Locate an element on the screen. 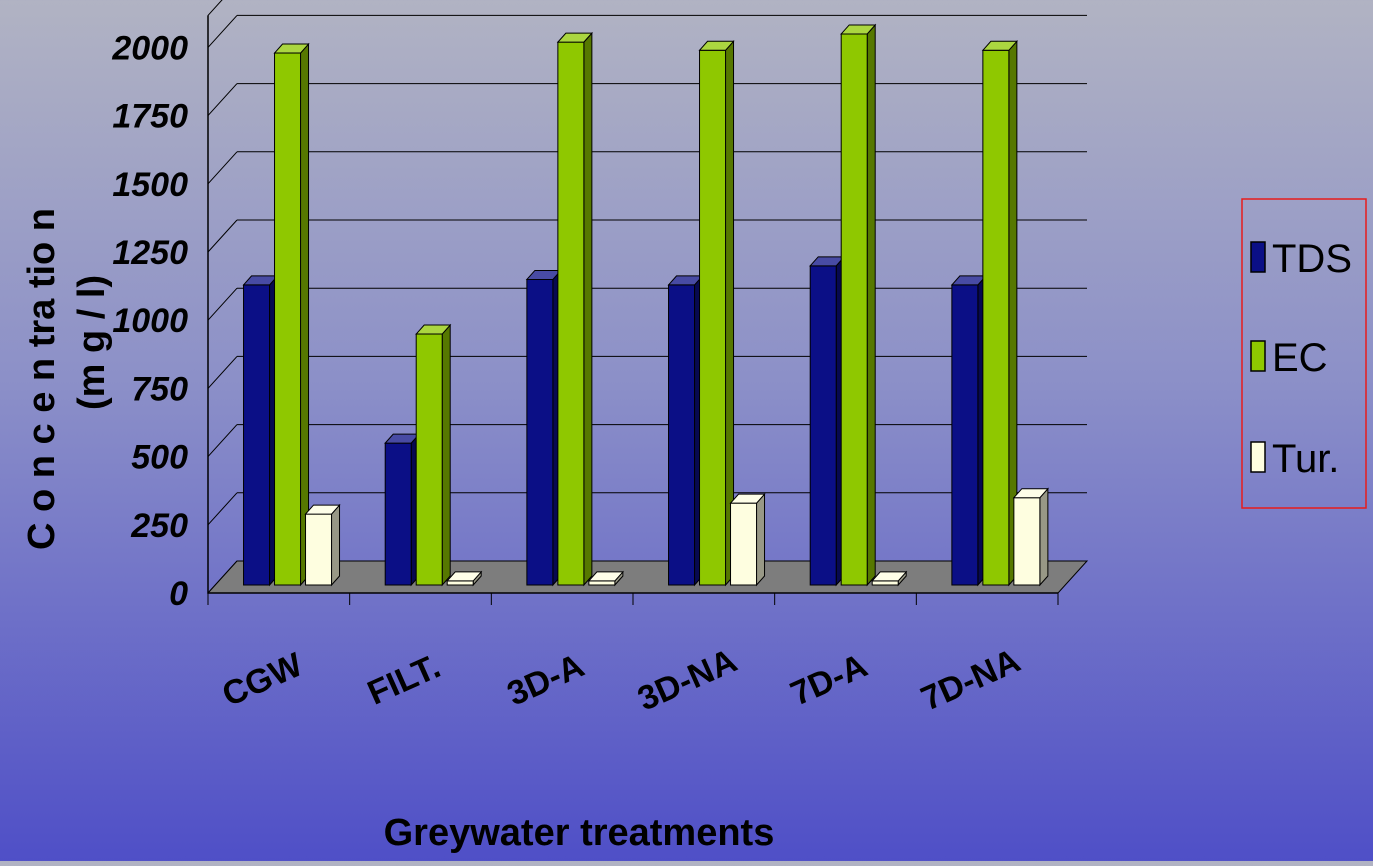  x-tick-label: CGW is located at coordinates (263, 679).